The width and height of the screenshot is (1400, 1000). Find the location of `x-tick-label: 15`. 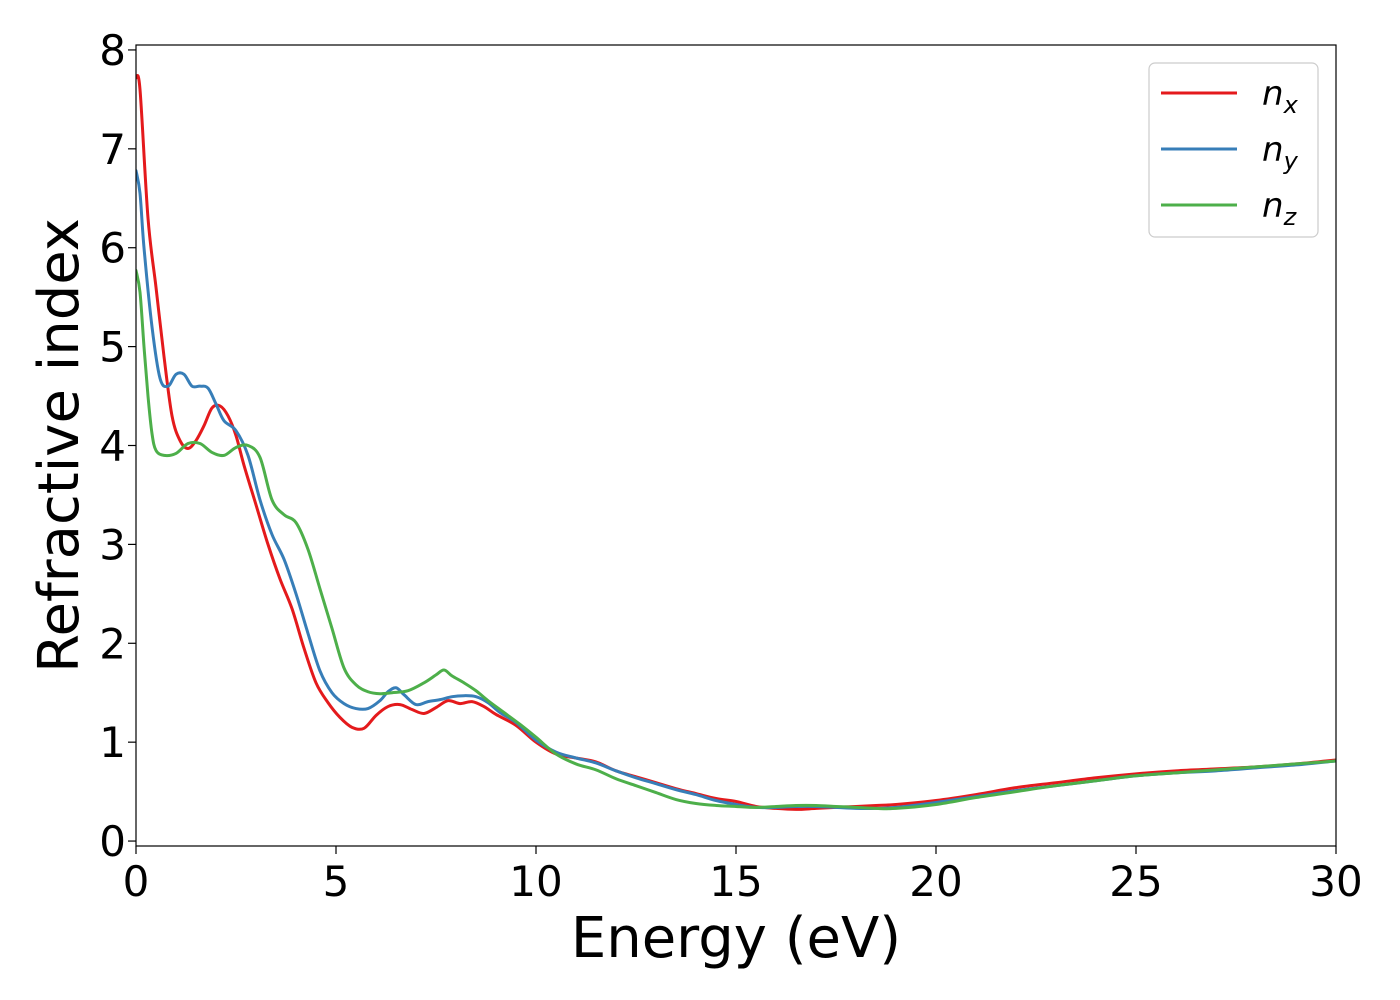

x-tick-label: 15 is located at coordinates (735, 881).